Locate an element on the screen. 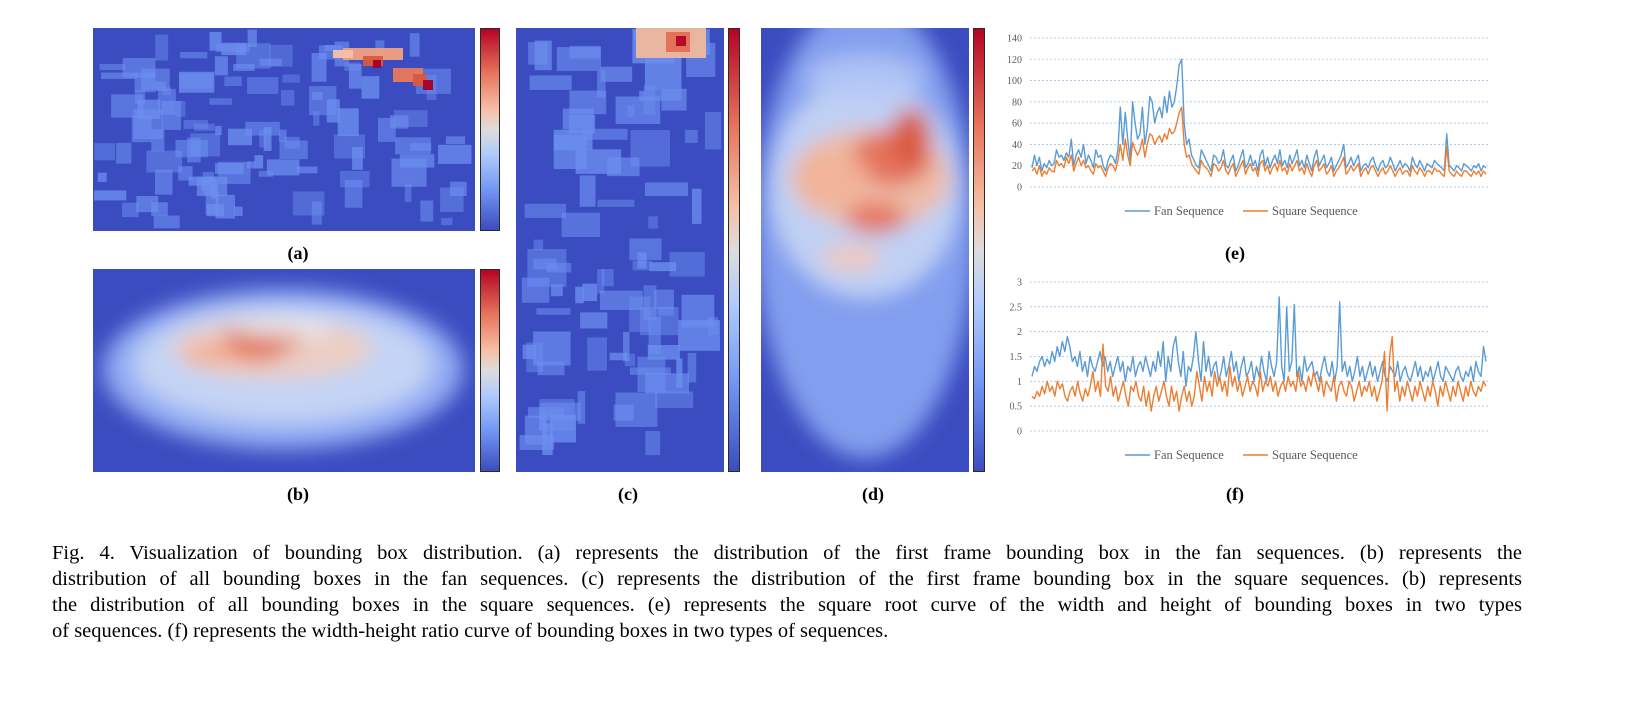 The height and width of the screenshot is (707, 1648). y-tick-label: 1 is located at coordinates (1019, 382).